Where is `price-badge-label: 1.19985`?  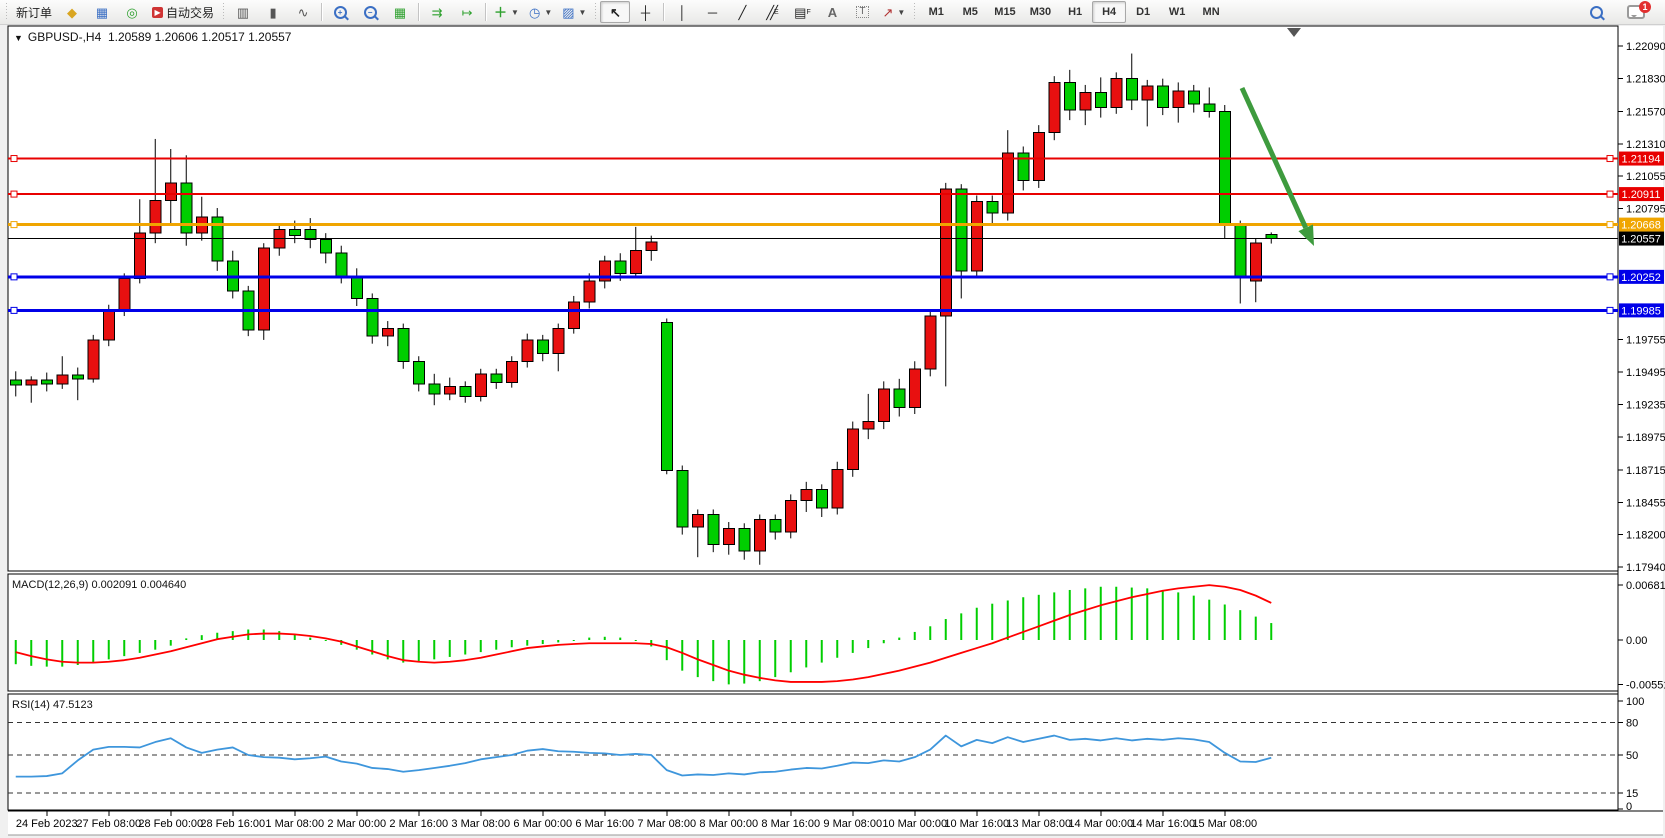
price-badge-label: 1.19985 is located at coordinates (1641, 311).